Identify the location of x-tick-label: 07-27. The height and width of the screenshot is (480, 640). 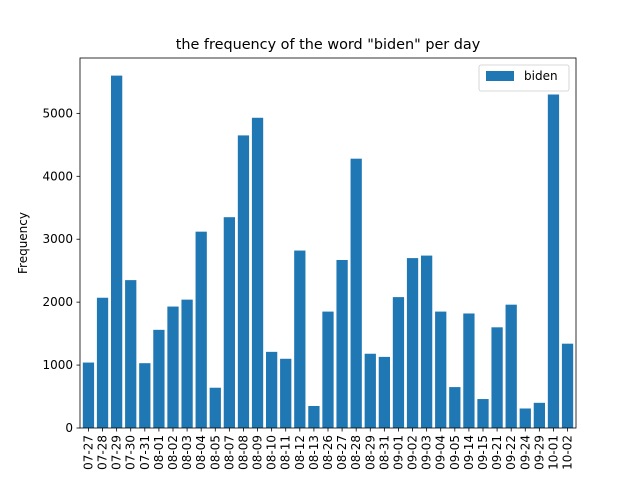
(88, 452).